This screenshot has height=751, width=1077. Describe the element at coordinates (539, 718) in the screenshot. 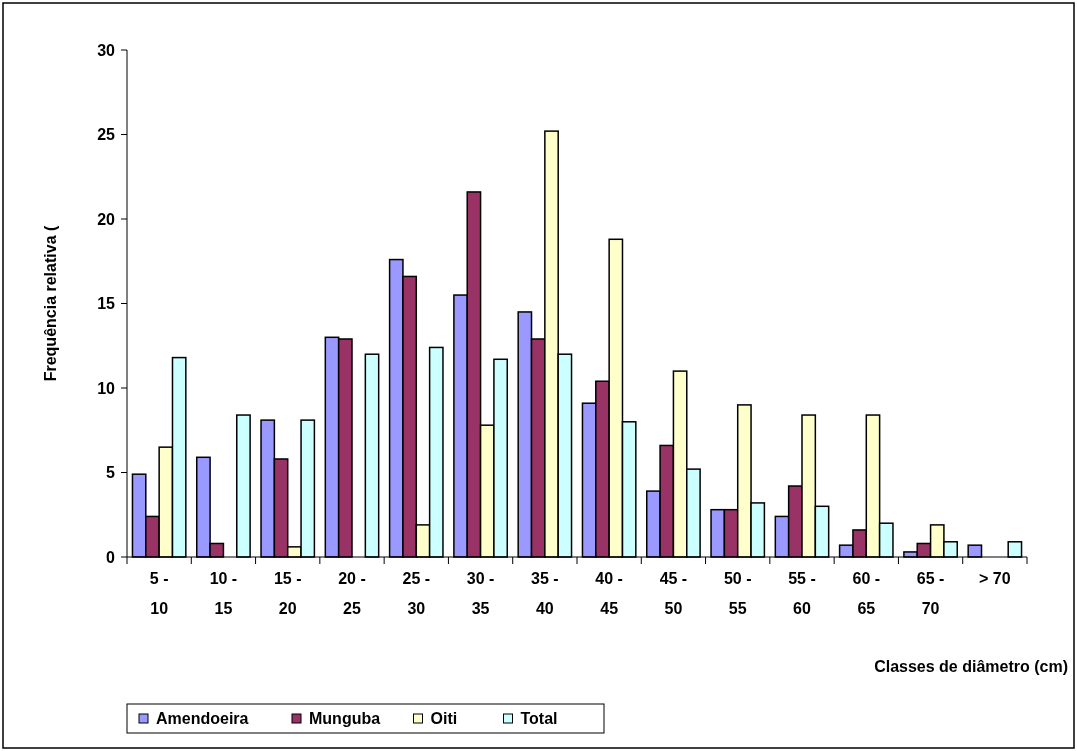

I see `legend-label: Total` at that location.